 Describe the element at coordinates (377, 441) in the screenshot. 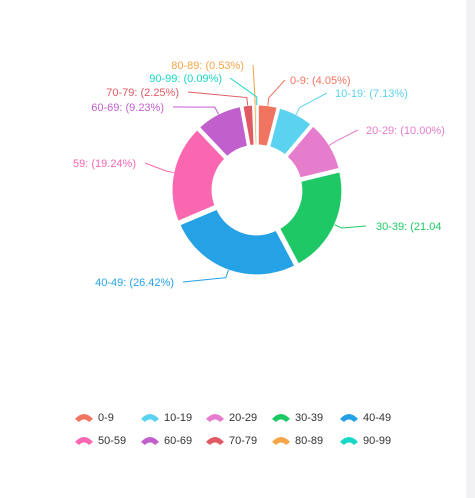

I see `legend-label-90-99: 90-99` at that location.